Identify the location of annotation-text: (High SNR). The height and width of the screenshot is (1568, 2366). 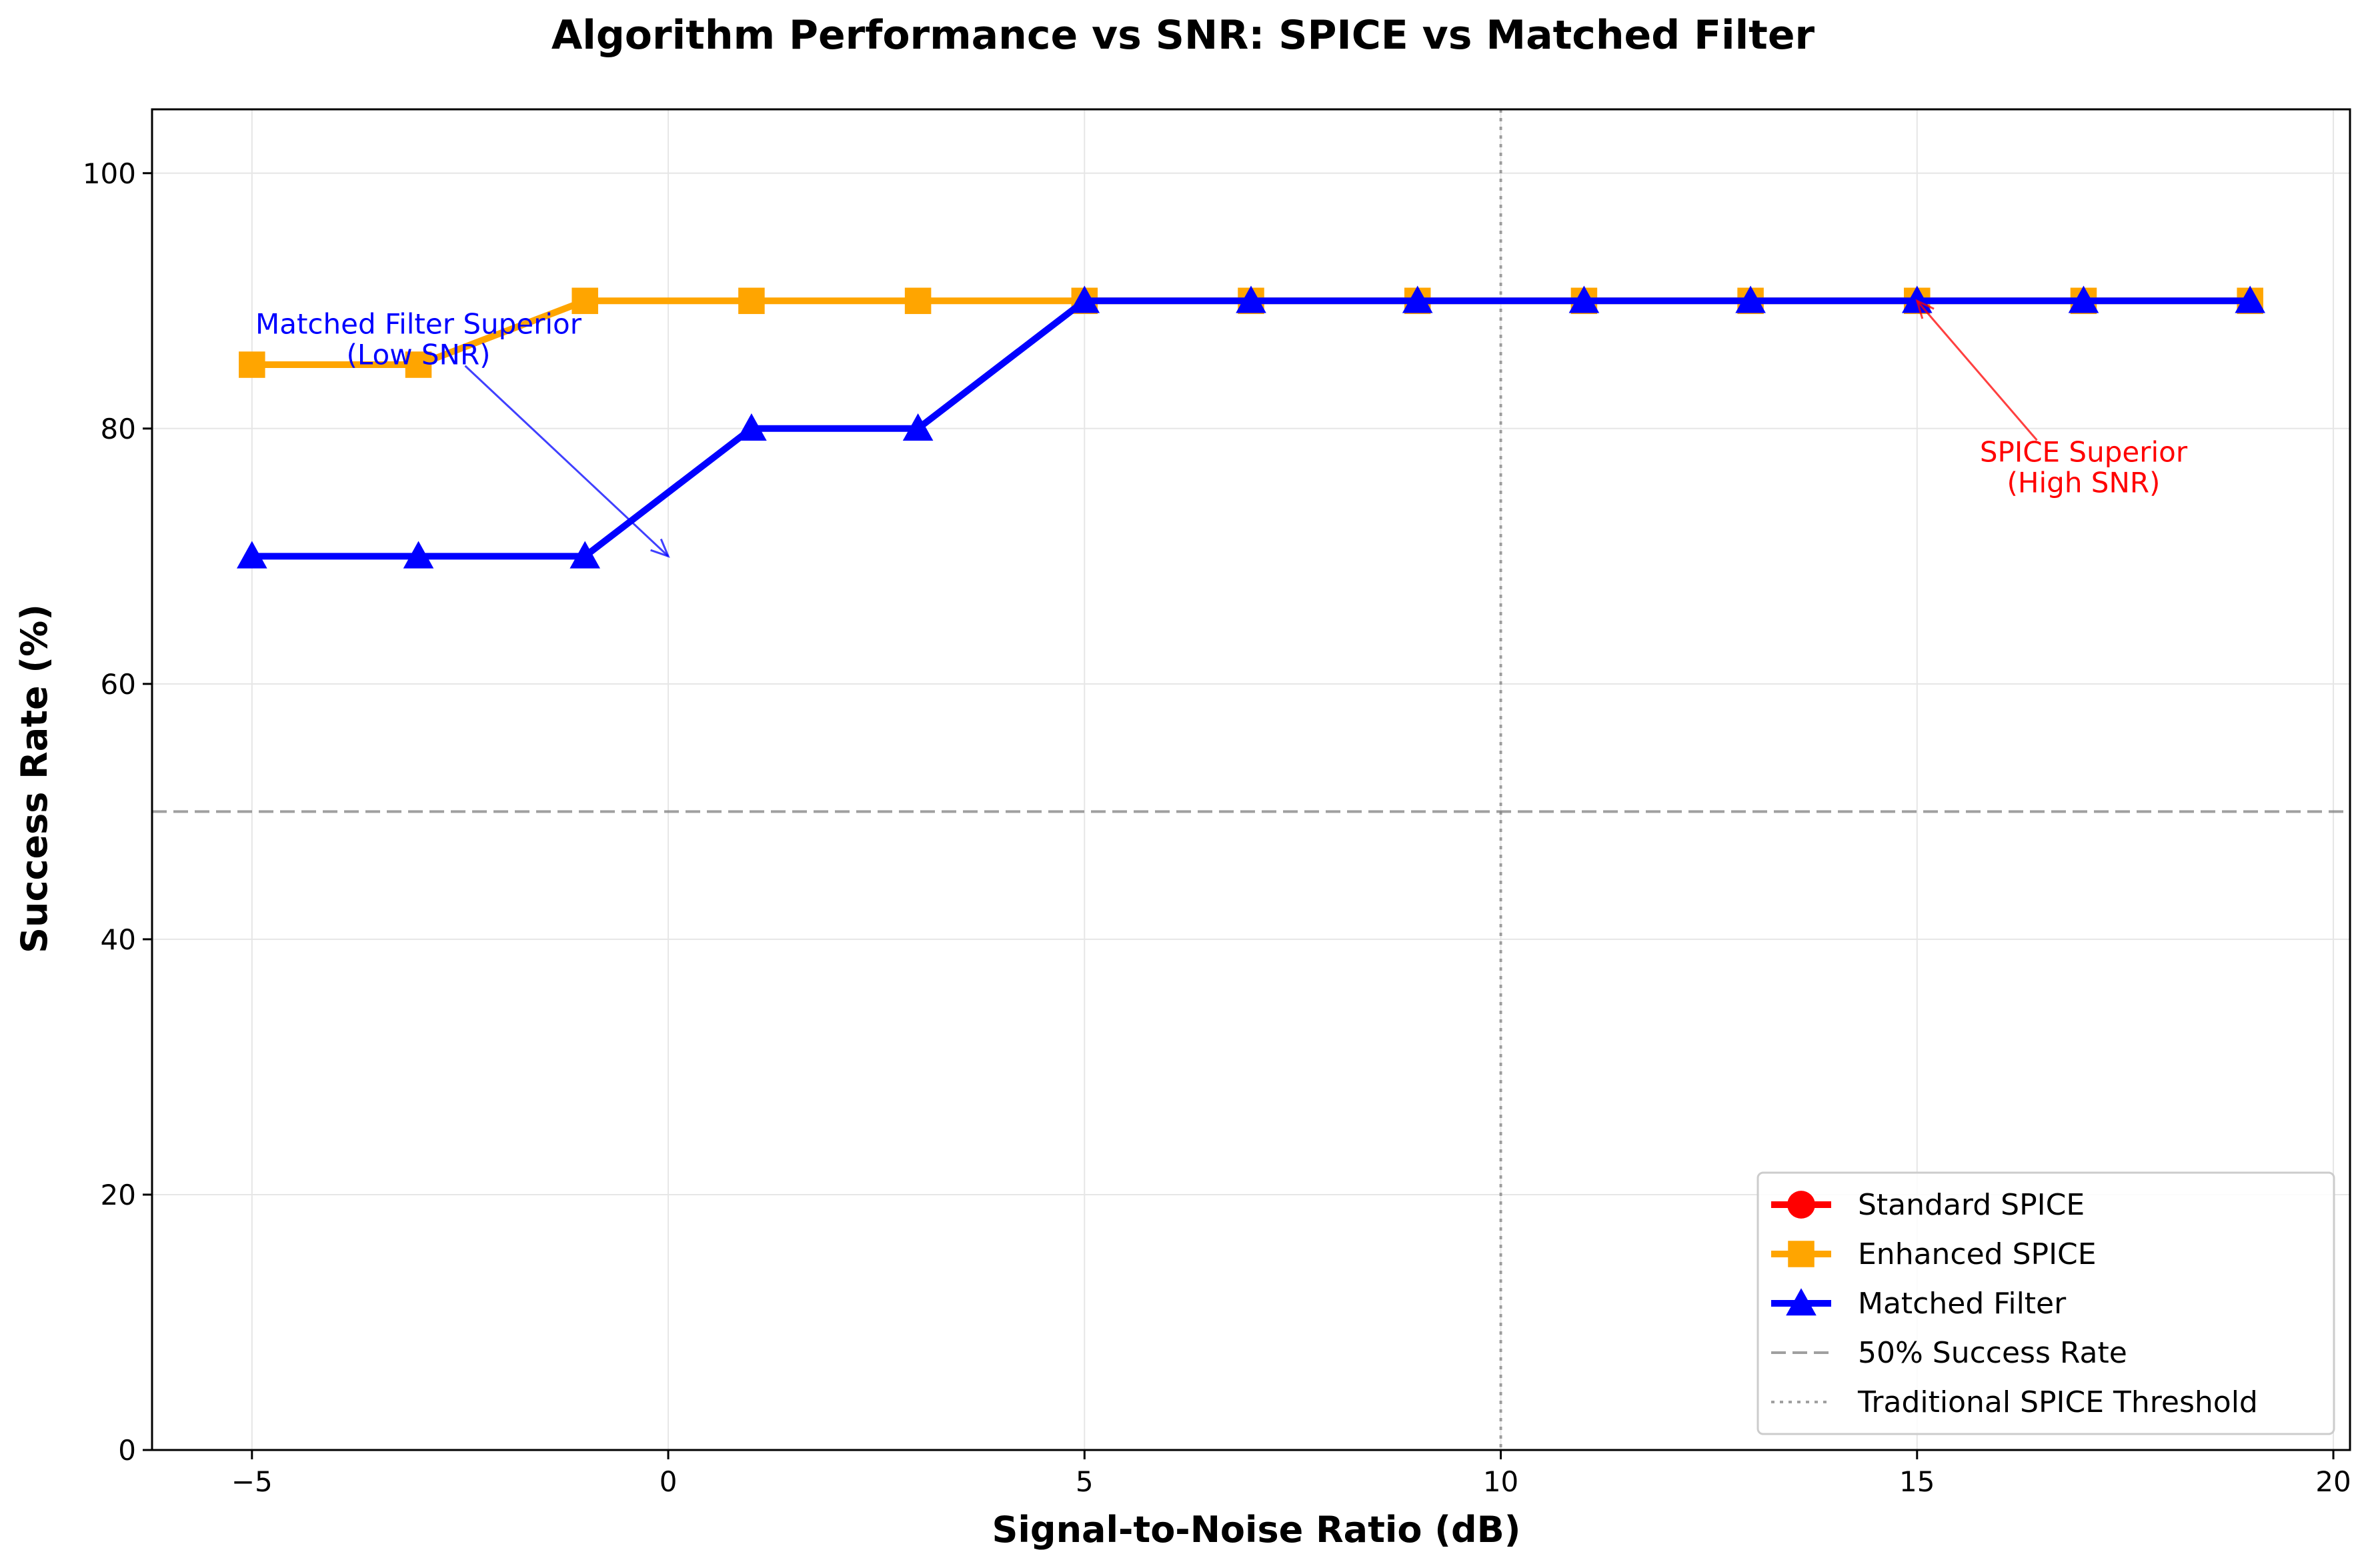
(2084, 482).